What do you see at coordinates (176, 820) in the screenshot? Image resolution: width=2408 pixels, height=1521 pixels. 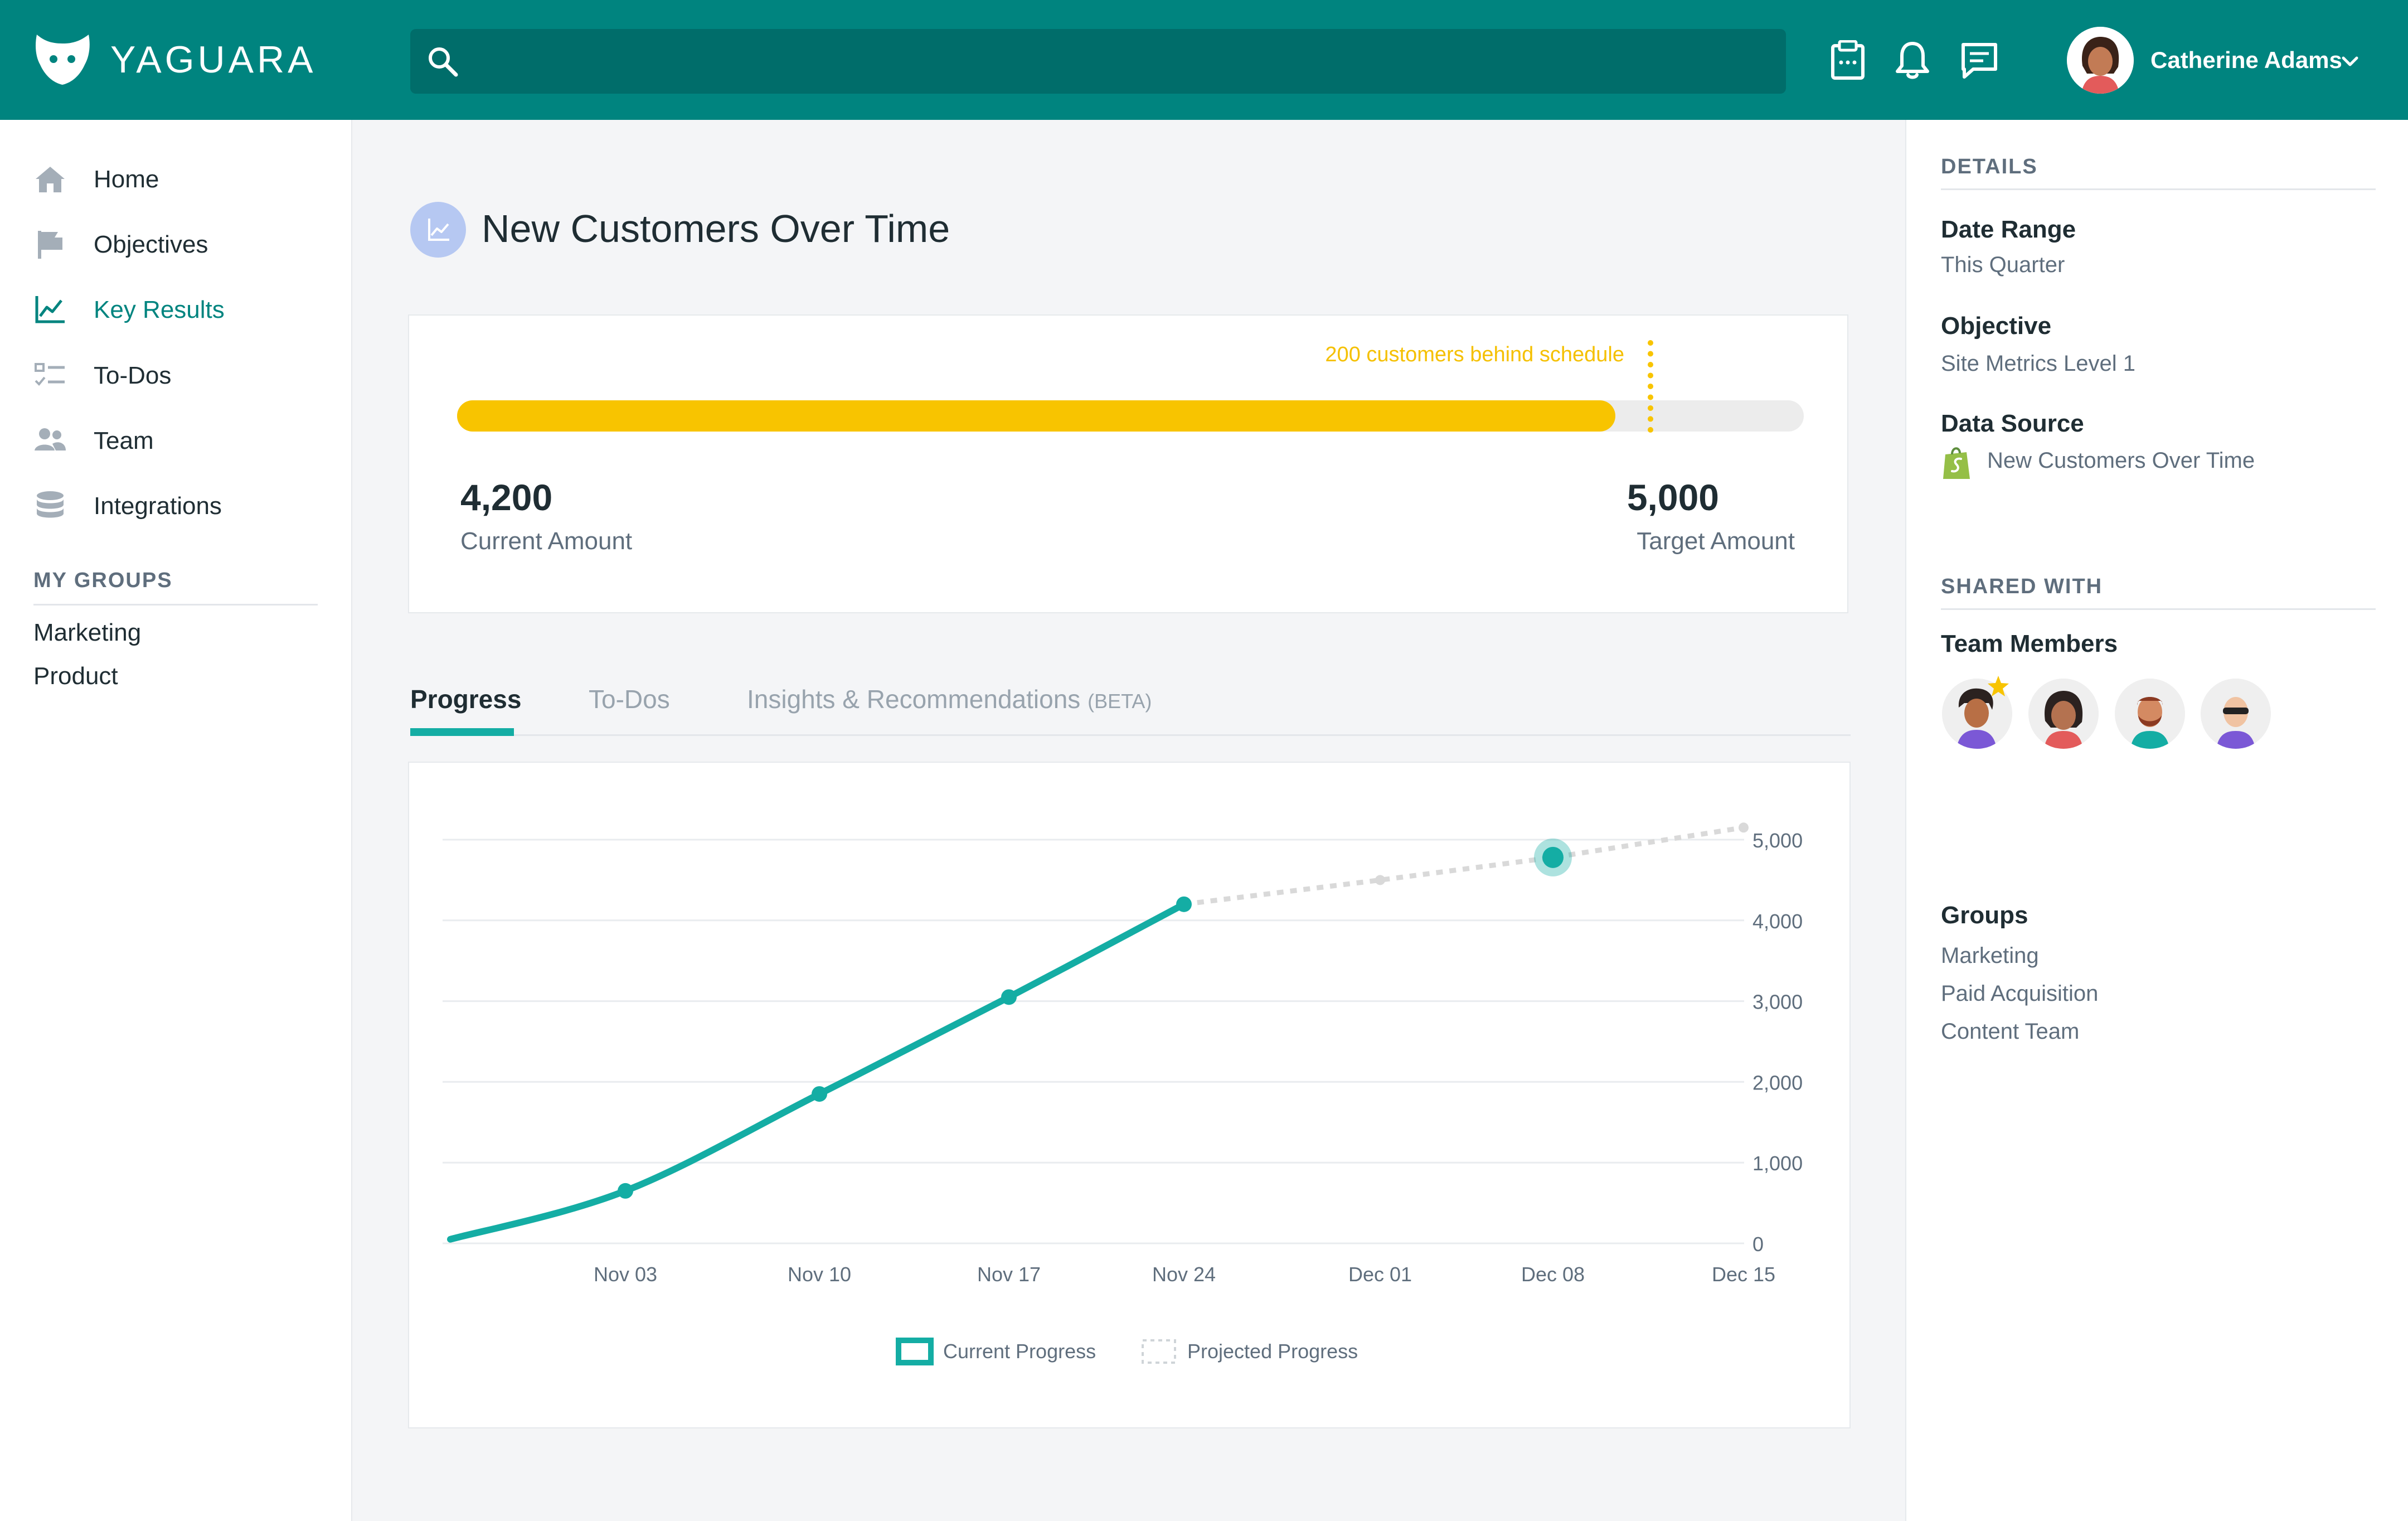 I see `sidebar: Home Objectives Key Results To-Dos T` at bounding box center [176, 820].